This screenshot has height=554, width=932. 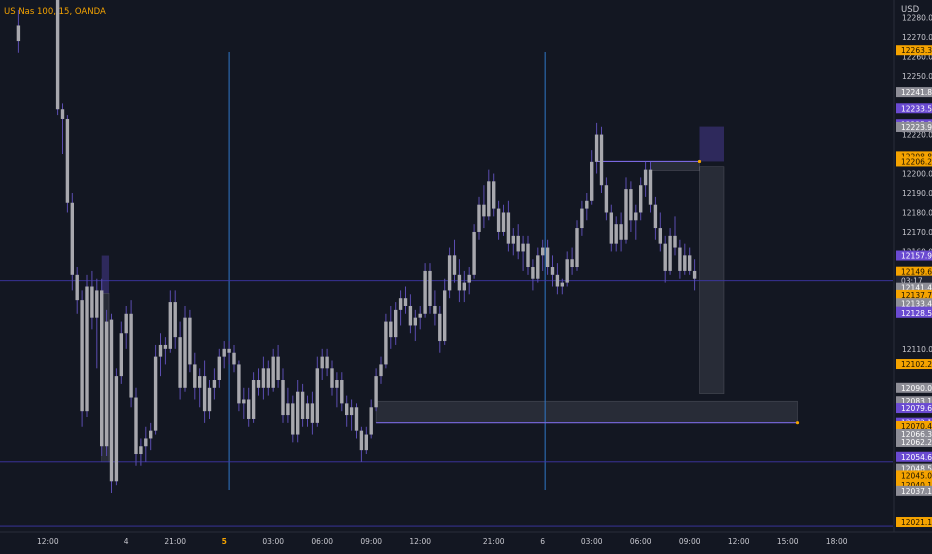 What do you see at coordinates (916, 50) in the screenshot?
I see `price-label-0: 12263.3` at bounding box center [916, 50].